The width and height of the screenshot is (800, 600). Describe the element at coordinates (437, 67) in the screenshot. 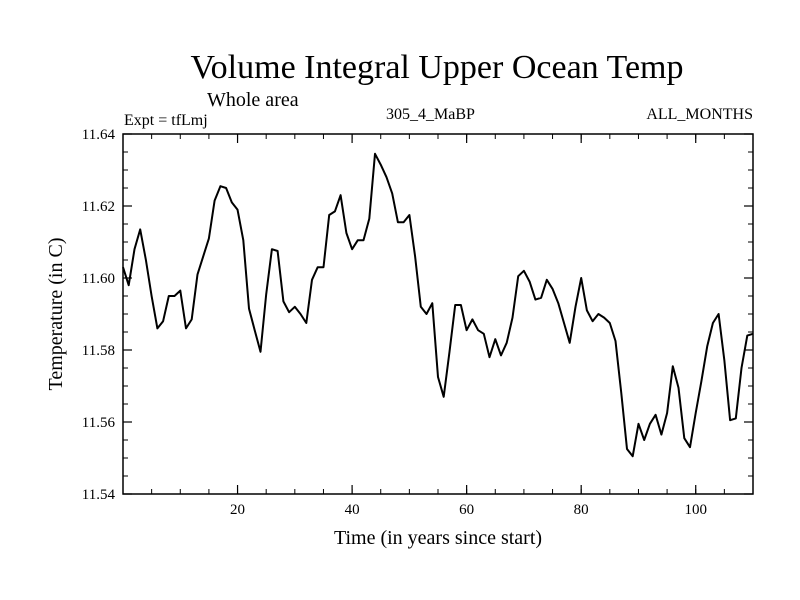

I see `chart-title: Volume Integral Upper Ocean Temp` at that location.